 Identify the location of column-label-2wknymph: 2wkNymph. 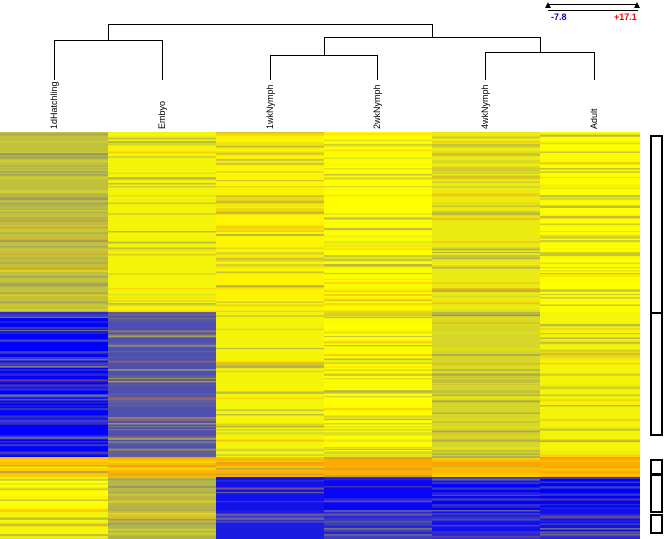
(377, 106).